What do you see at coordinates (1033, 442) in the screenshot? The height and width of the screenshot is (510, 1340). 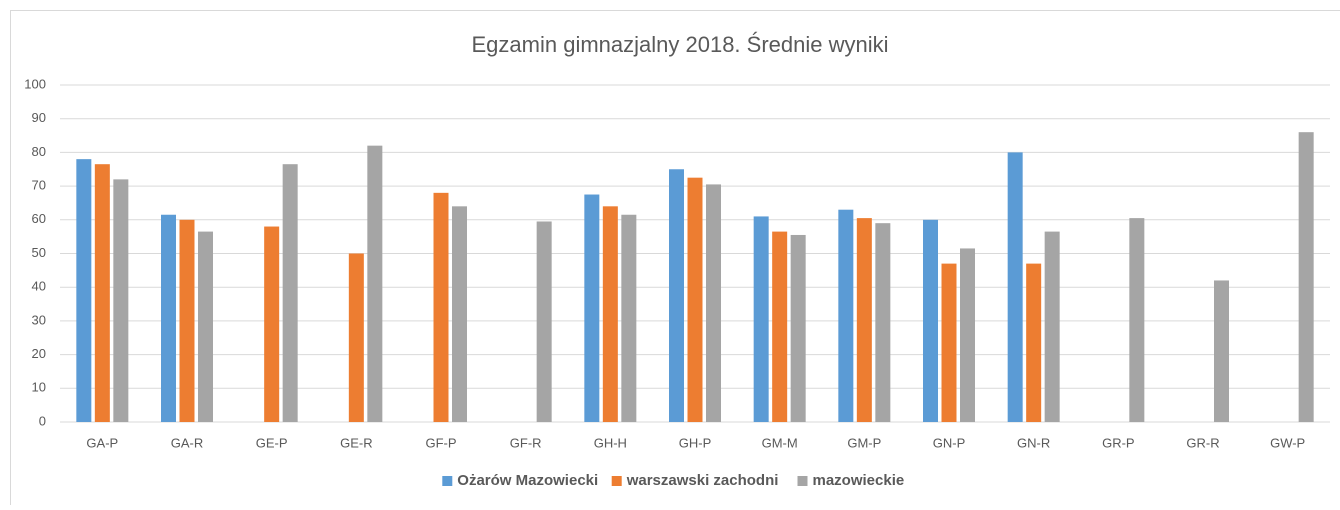 I see `x-tick-label: GN-R` at bounding box center [1033, 442].